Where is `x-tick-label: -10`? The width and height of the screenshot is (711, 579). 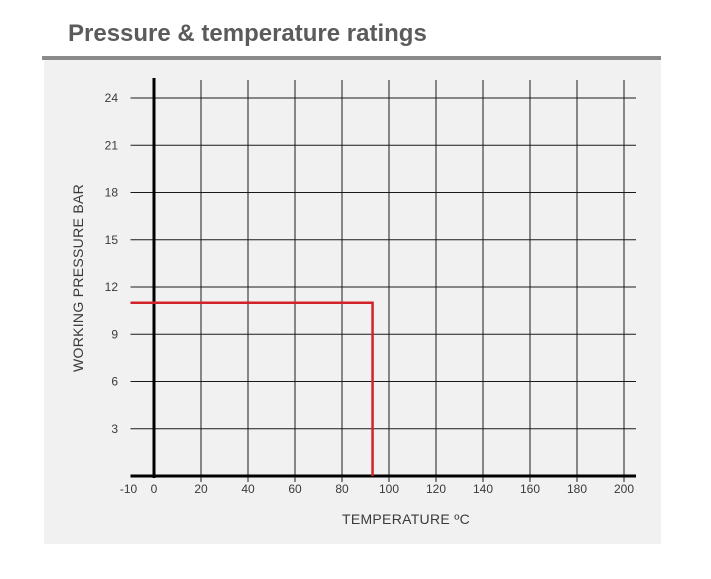
x-tick-label: -10 is located at coordinates (129, 489).